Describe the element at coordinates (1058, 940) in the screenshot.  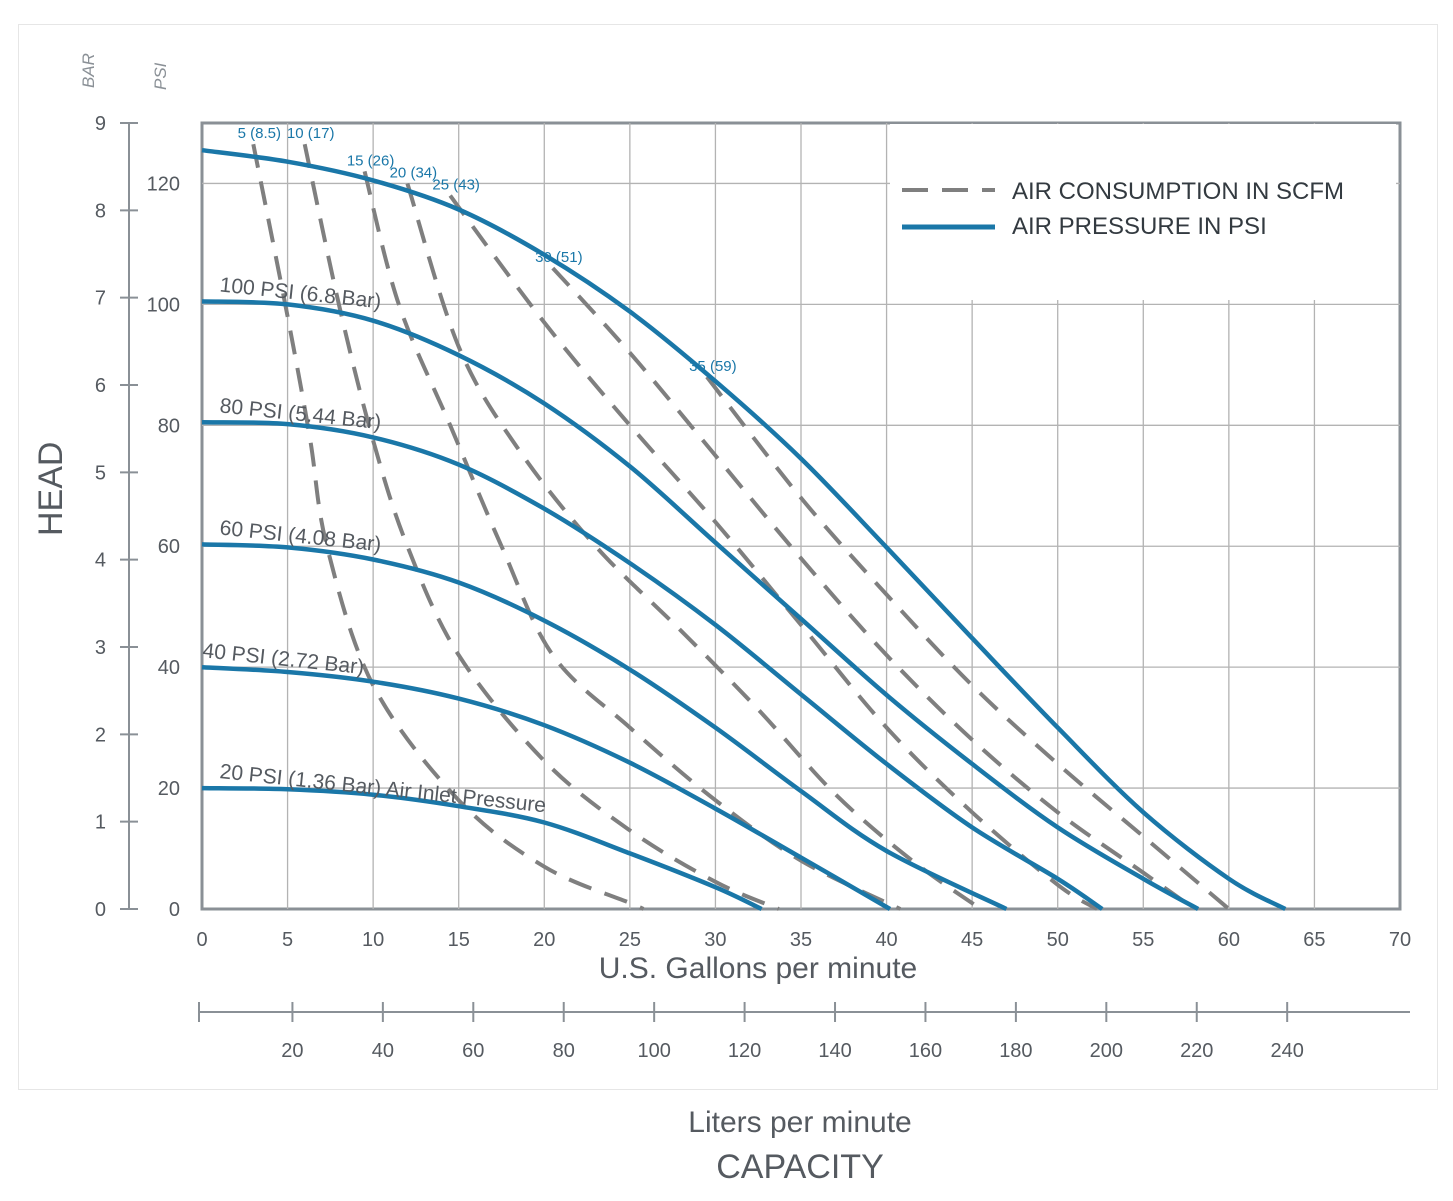
I see `x-tick-label: 50` at that location.